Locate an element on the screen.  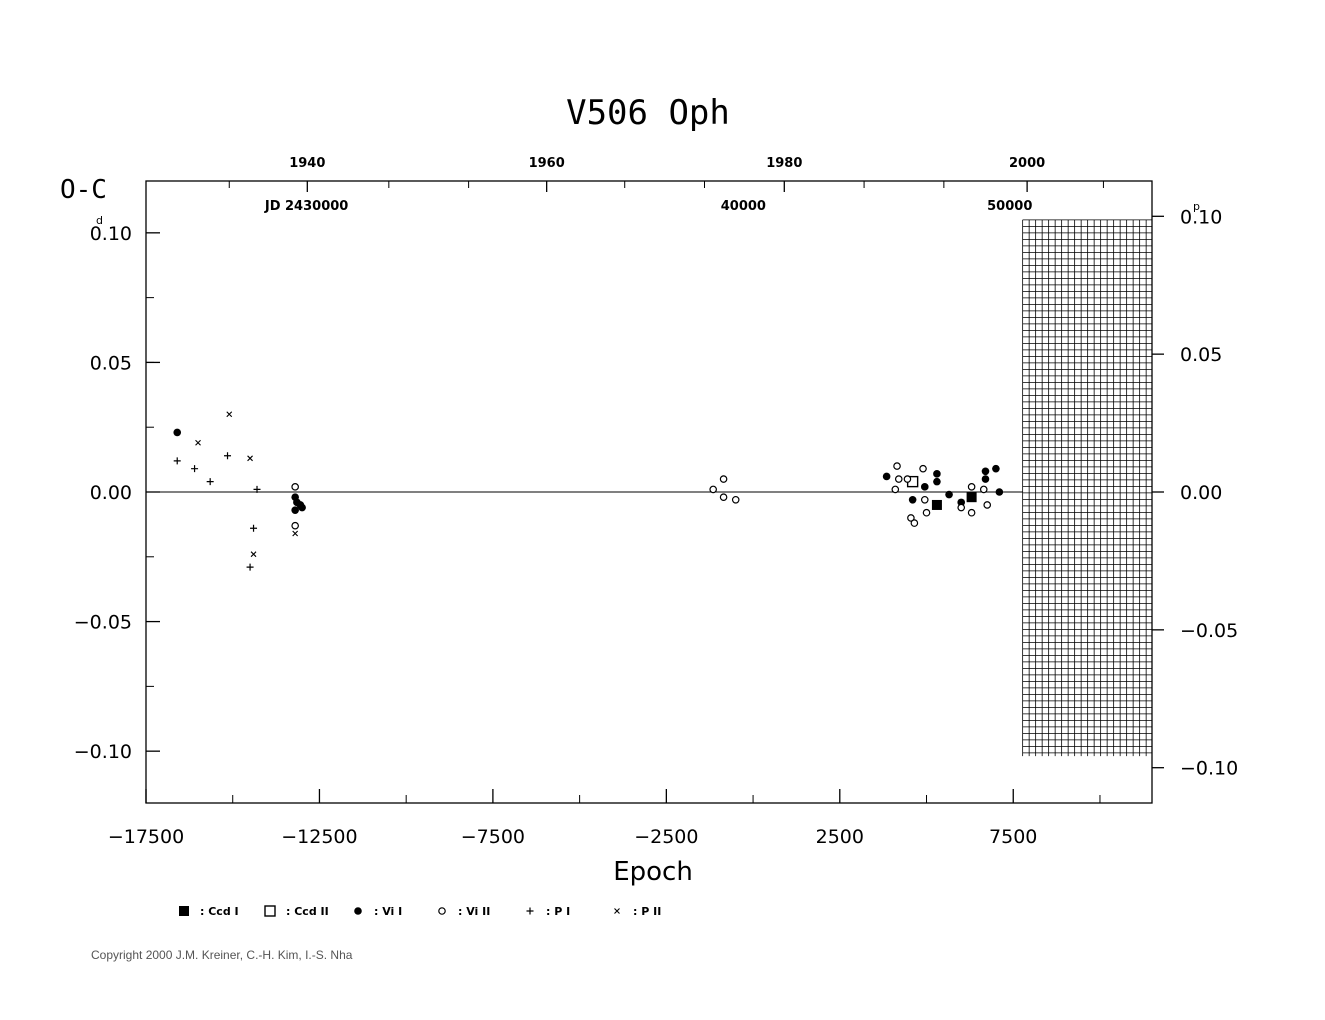
x-tick-label: −17500 is located at coordinates (146, 837).